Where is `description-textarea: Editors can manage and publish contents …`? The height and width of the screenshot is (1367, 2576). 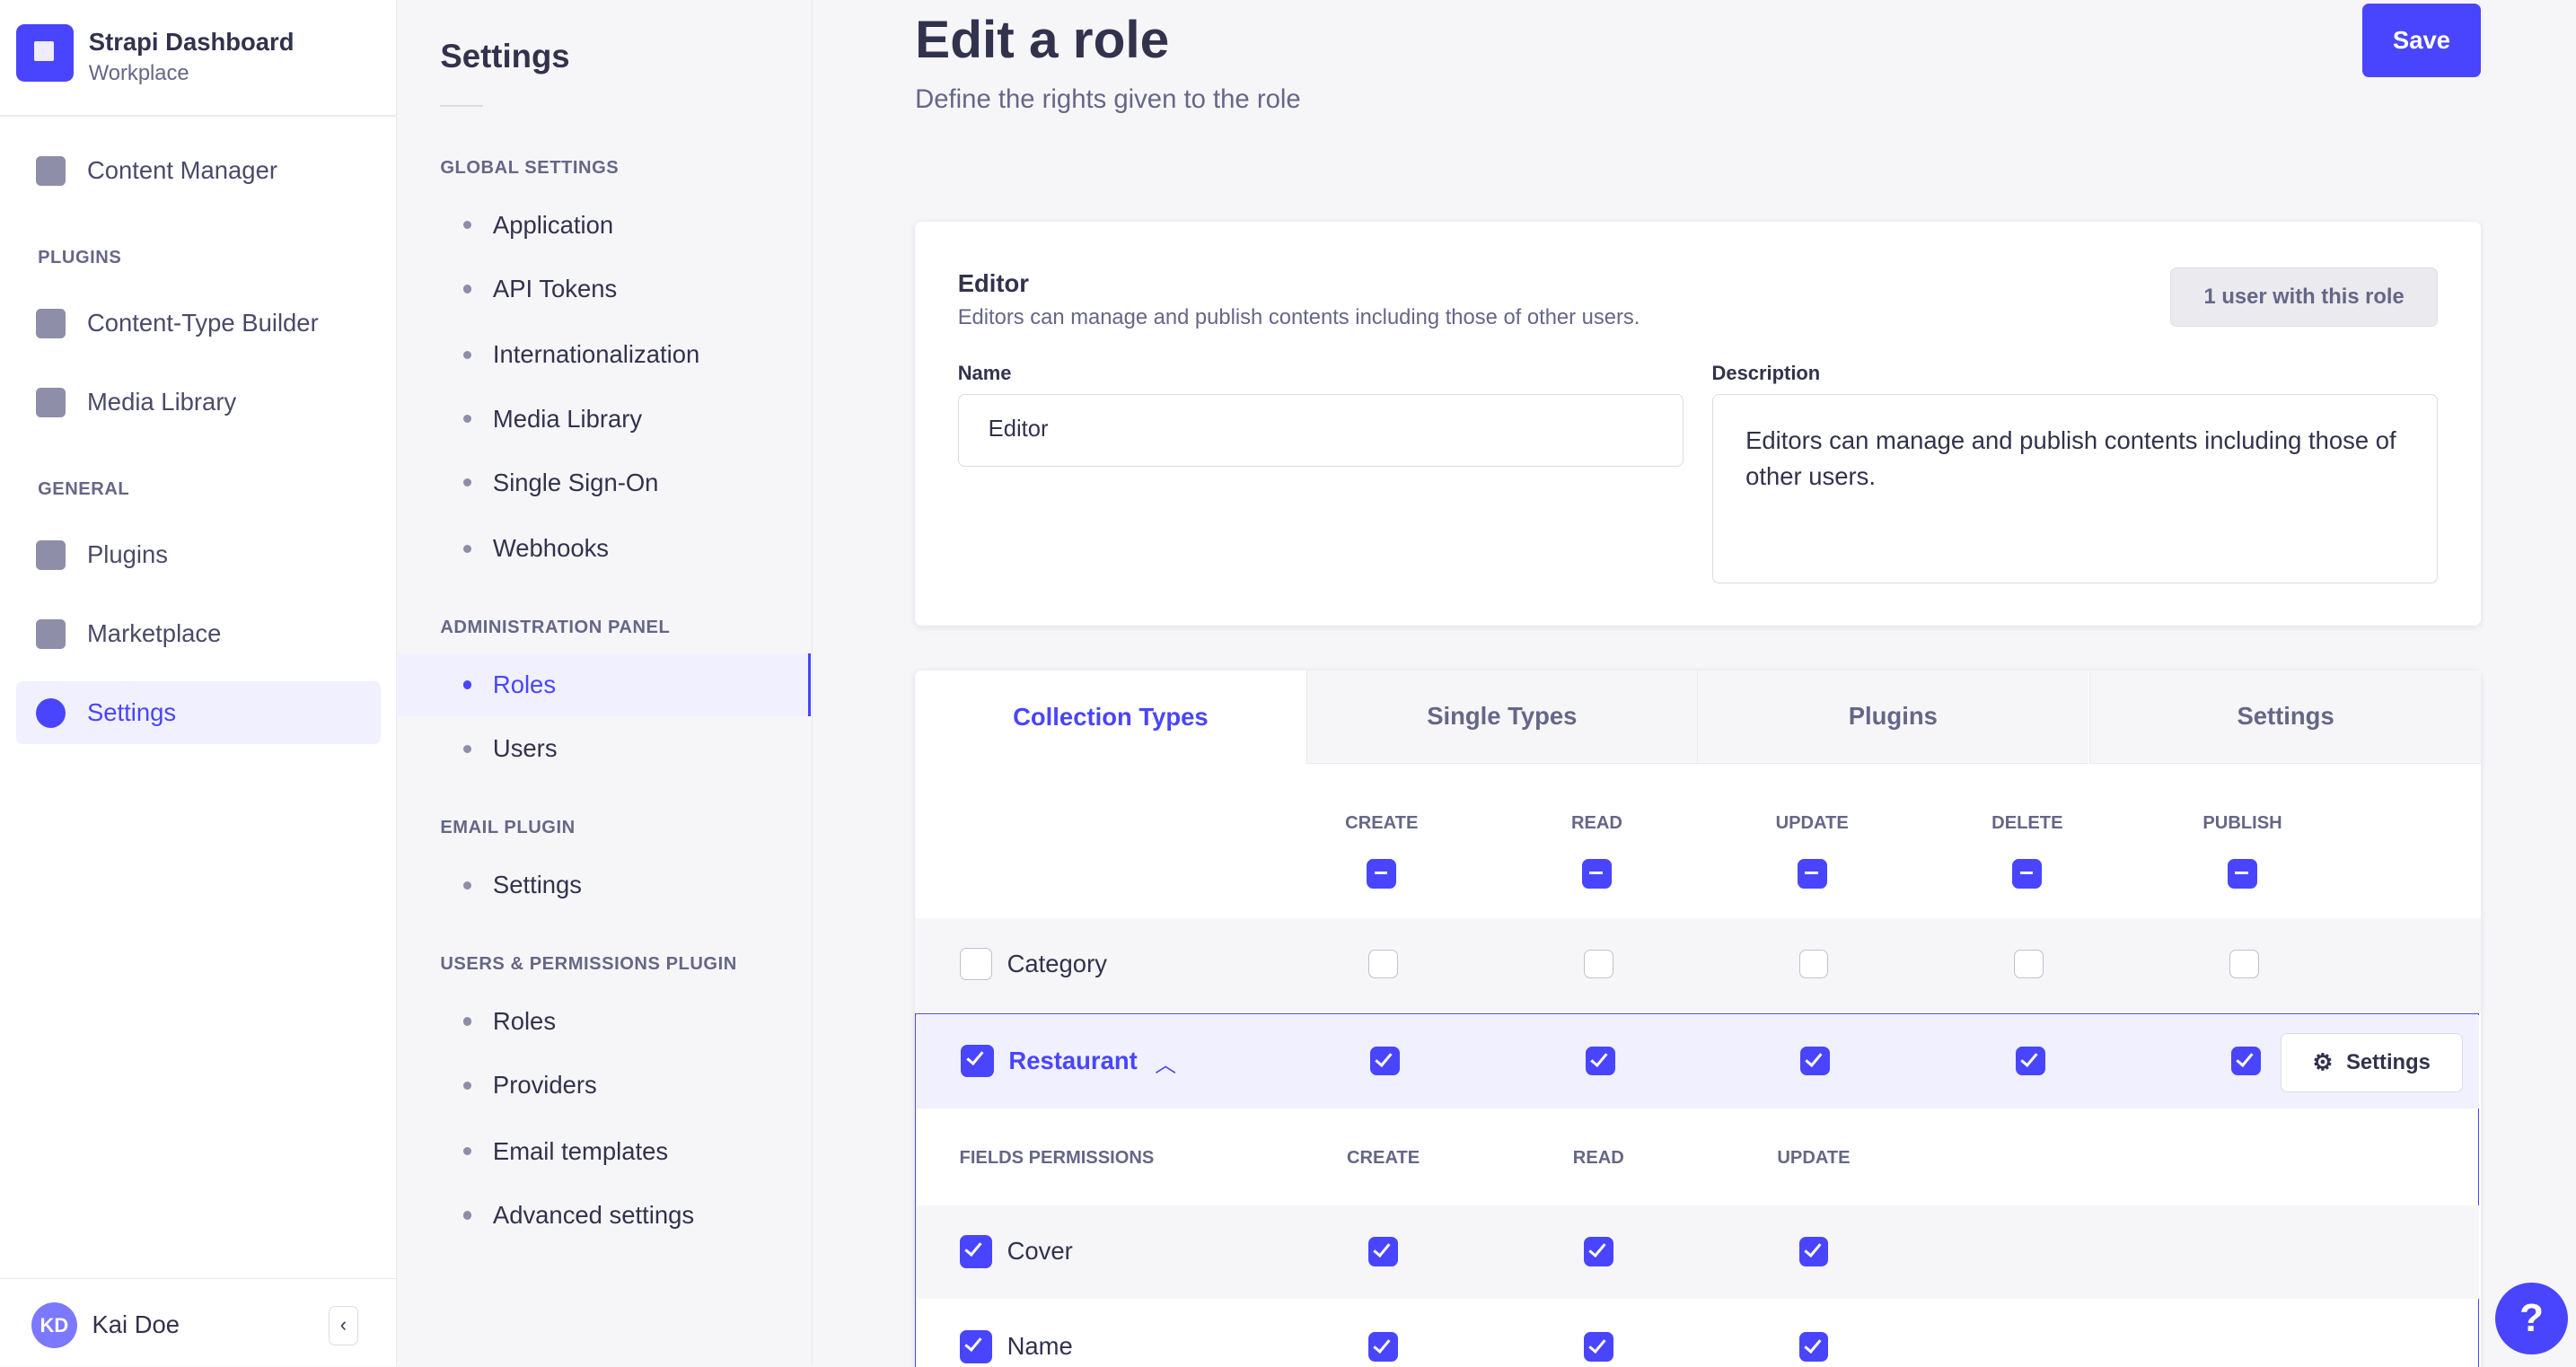
description-textarea: Editors can manage and publish contents … is located at coordinates (2075, 488).